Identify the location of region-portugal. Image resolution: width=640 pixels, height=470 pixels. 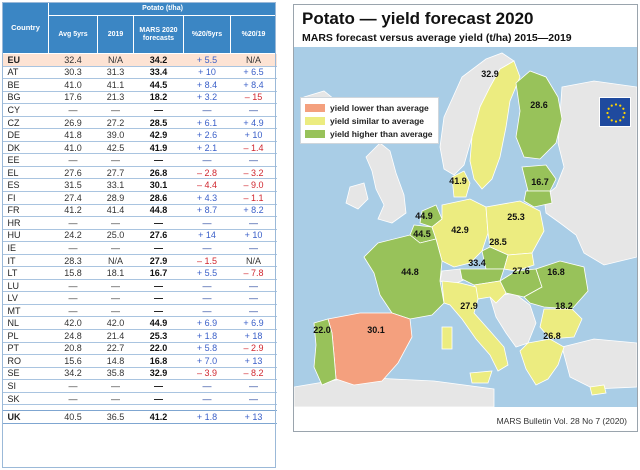
(325, 352).